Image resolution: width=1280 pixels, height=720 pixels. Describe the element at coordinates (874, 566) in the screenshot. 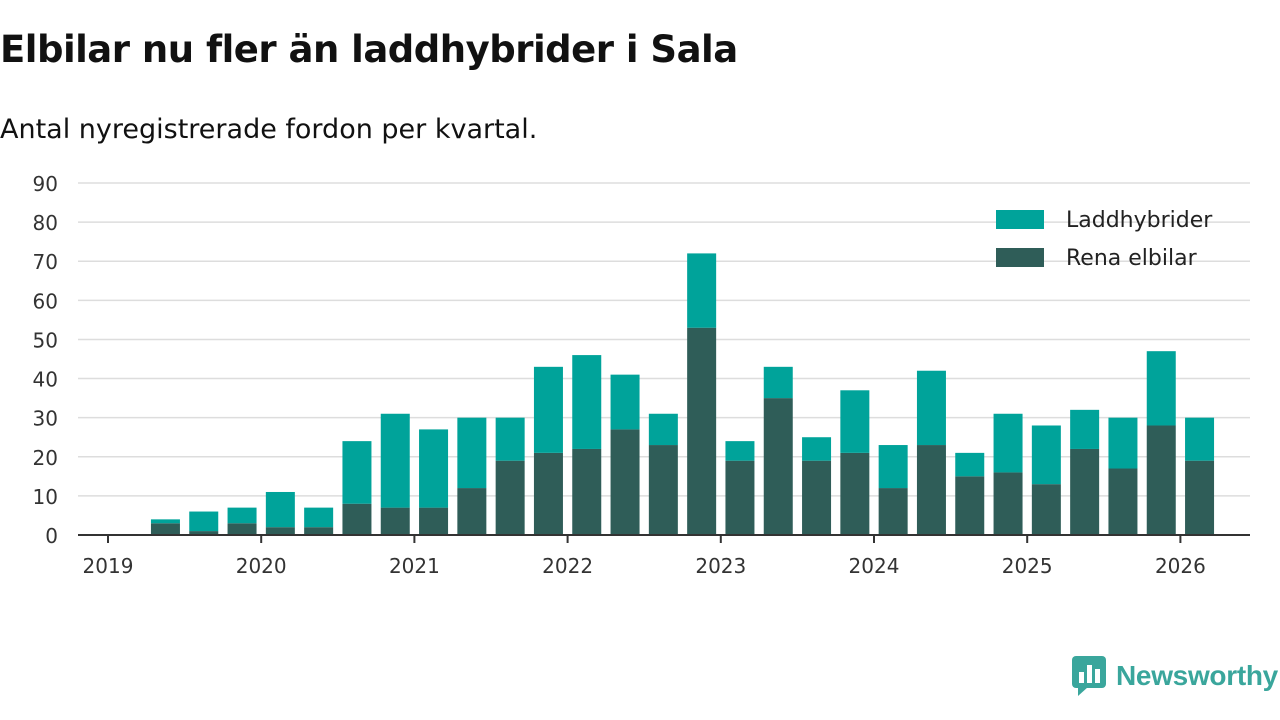

I see `x-tick-label: 2024` at that location.